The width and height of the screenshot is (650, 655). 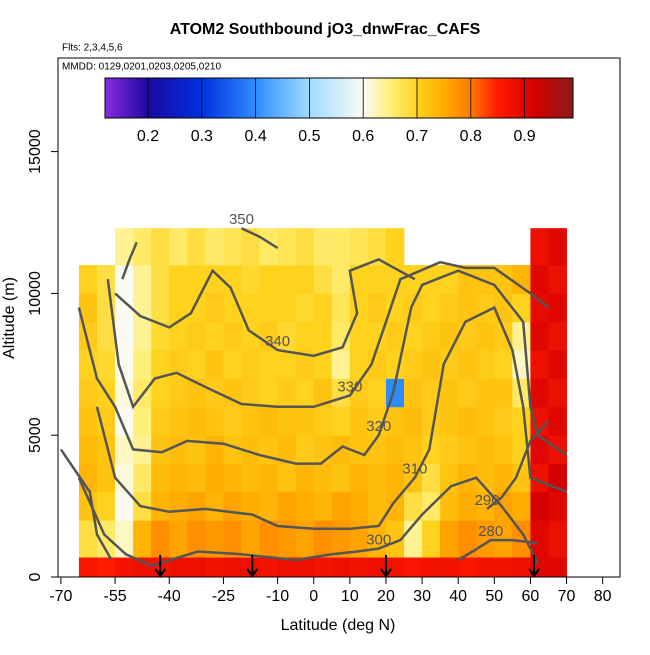 What do you see at coordinates (422, 596) in the screenshot?
I see `x-tick-label: 30` at bounding box center [422, 596].